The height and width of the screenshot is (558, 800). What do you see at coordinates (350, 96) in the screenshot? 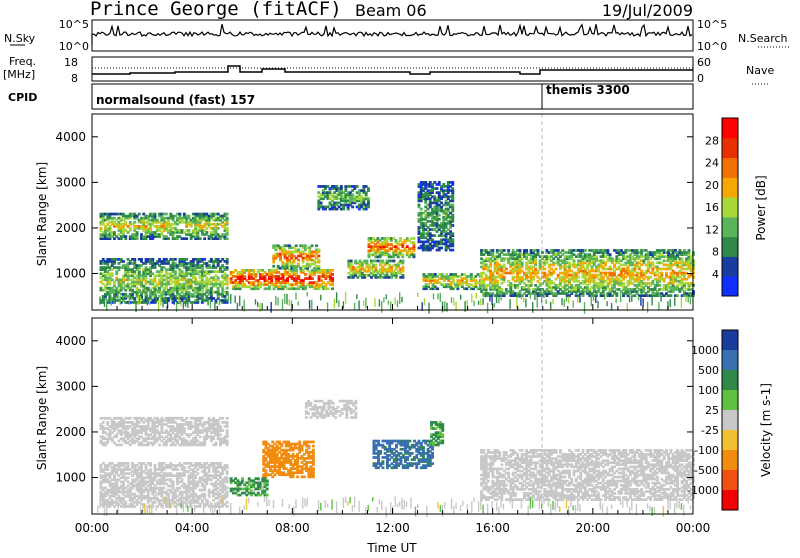
I see `cpid-panel: CPID normalsound (fast) 157 themis 3300` at bounding box center [350, 96].